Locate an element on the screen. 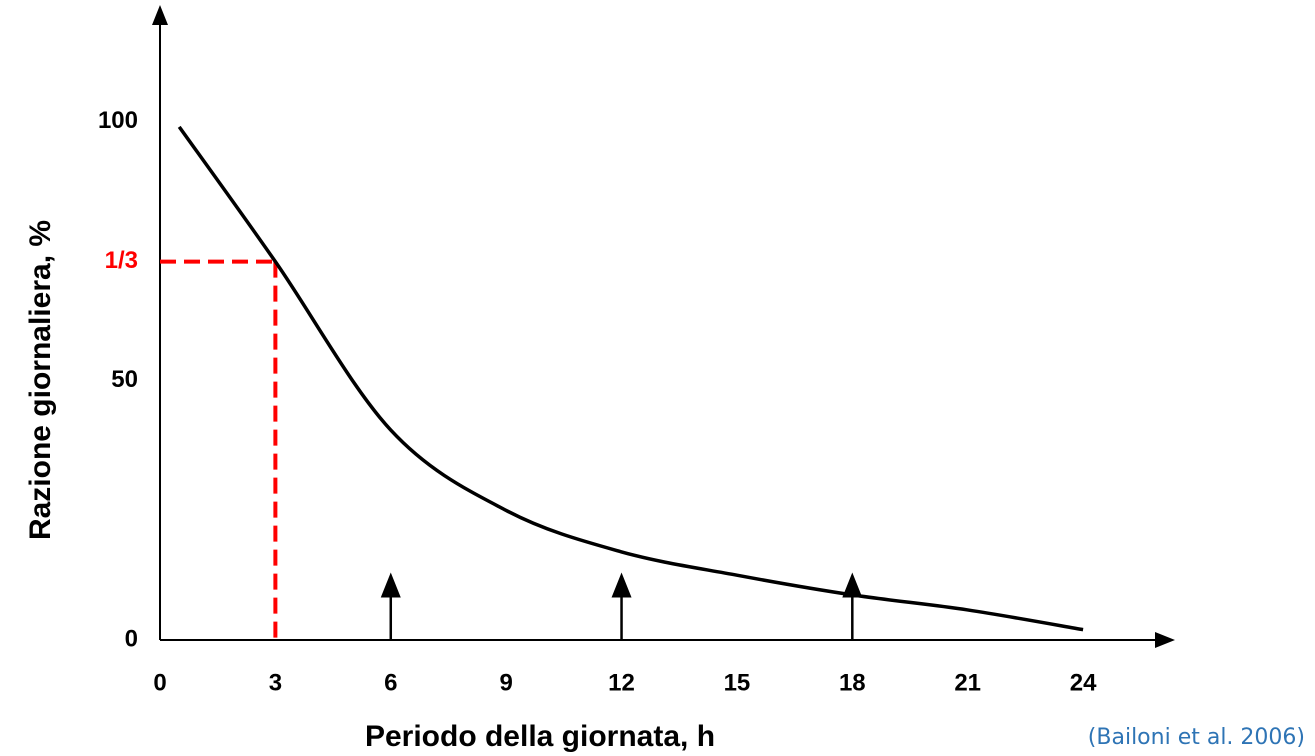 Image resolution: width=1315 pixels, height=756 pixels. y-tick-label: 50 is located at coordinates (124, 379).